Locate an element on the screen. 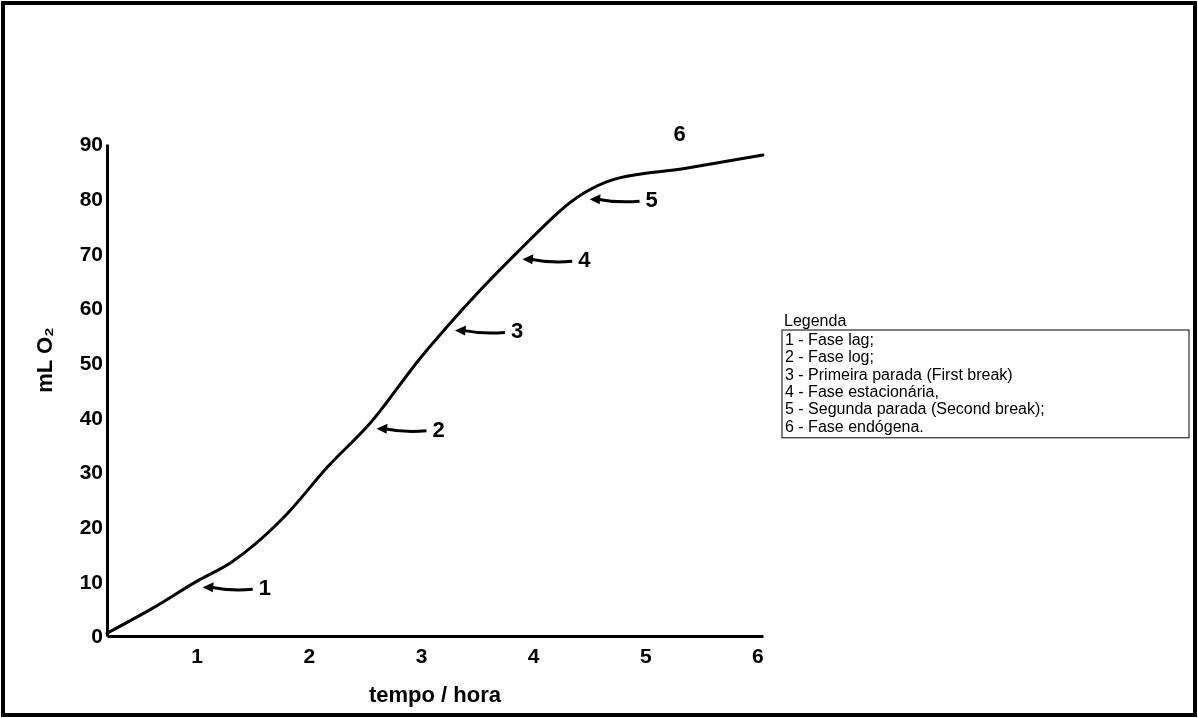  annotation: 2 is located at coordinates (438, 429).